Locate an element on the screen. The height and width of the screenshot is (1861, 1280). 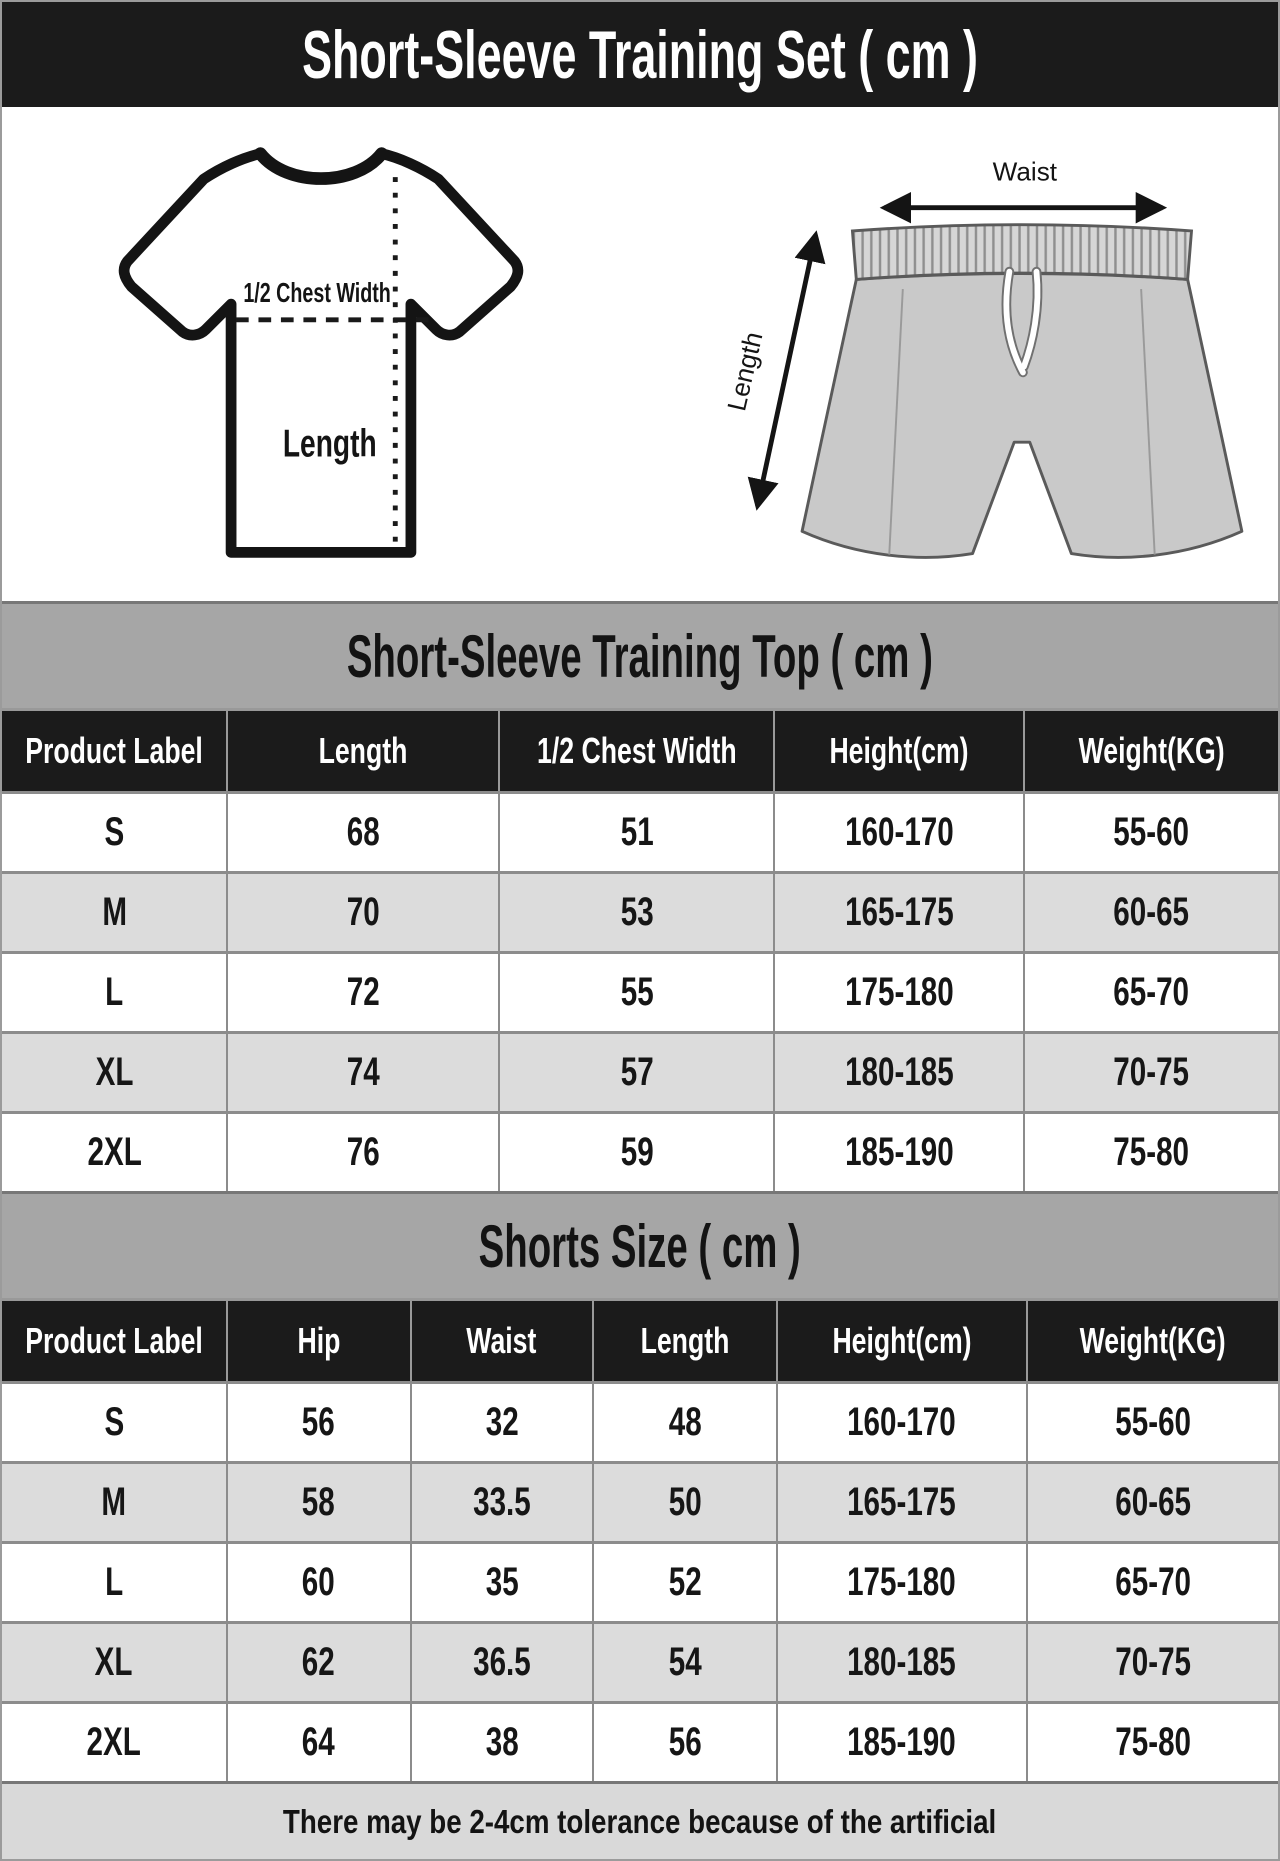
value-cell: 48 is located at coordinates (686, 1422).